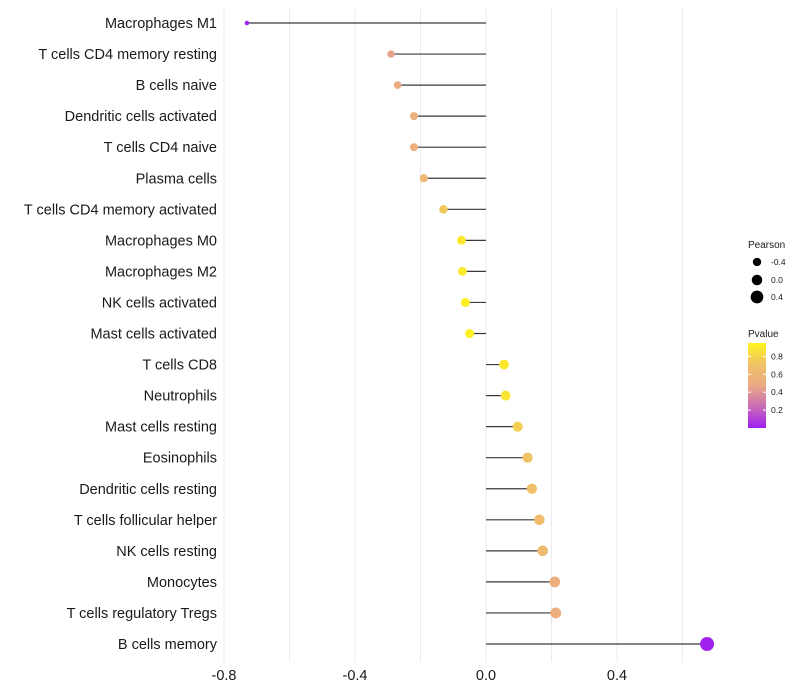  I want to click on x-tick-label: -0.8, so click(224, 676).